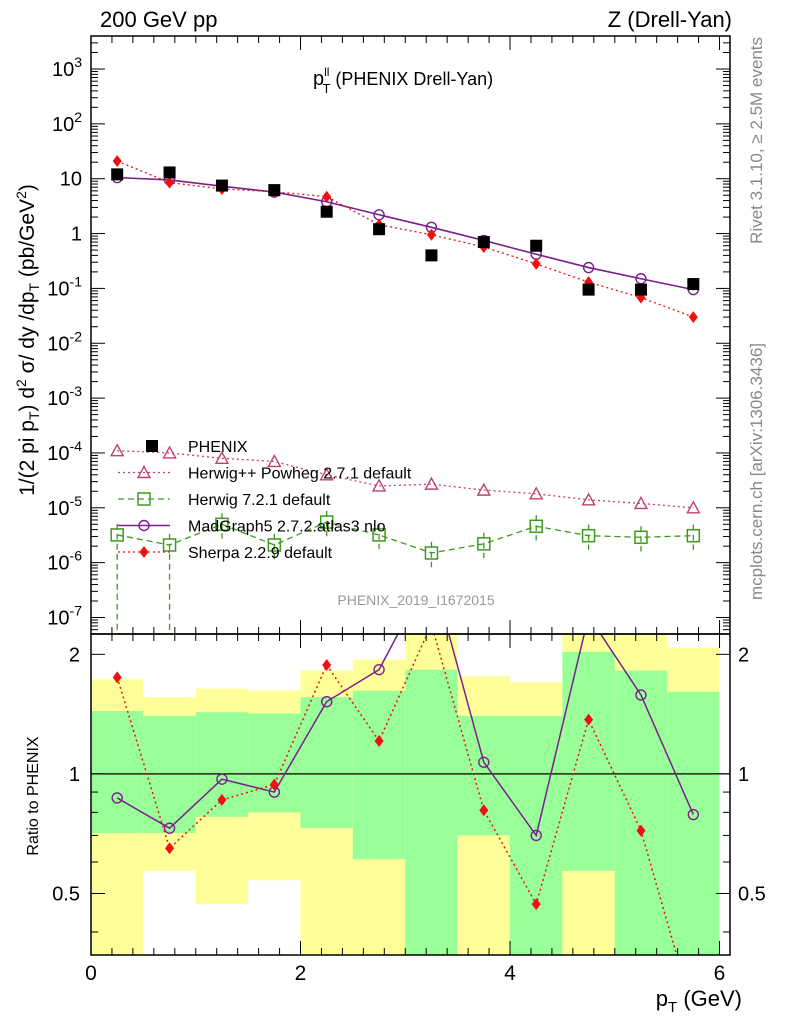  I want to click on ratio-y-axis-label: Ratio to PHENIX, so click(33, 795).